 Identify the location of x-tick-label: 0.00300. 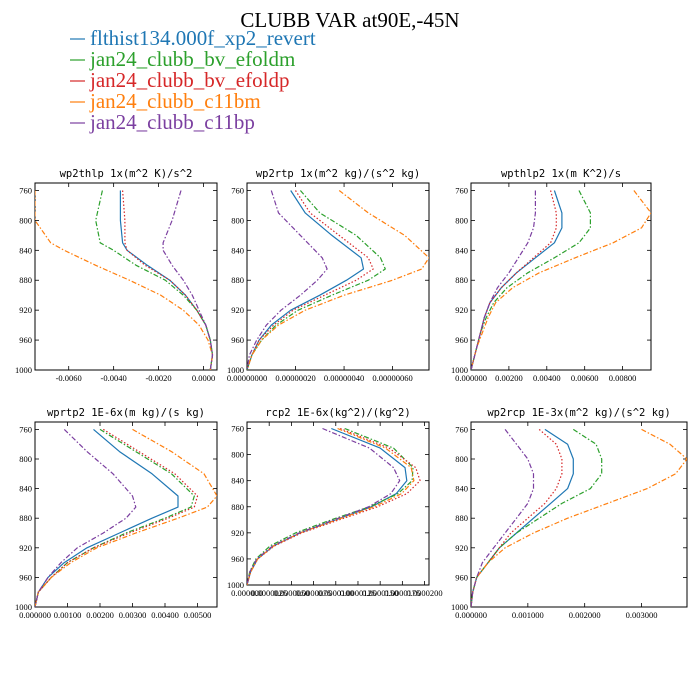
(133, 615).